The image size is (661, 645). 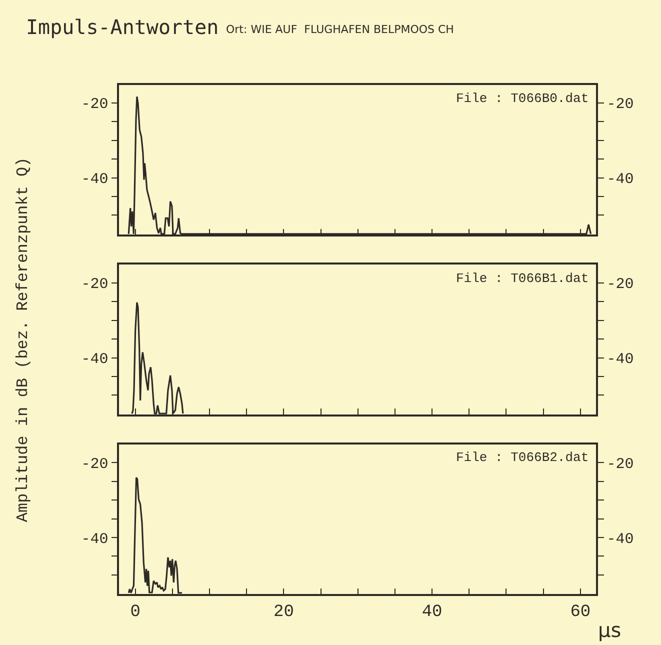 What do you see at coordinates (122, 27) in the screenshot?
I see `chart-title: Impuls-Antworten` at bounding box center [122, 27].